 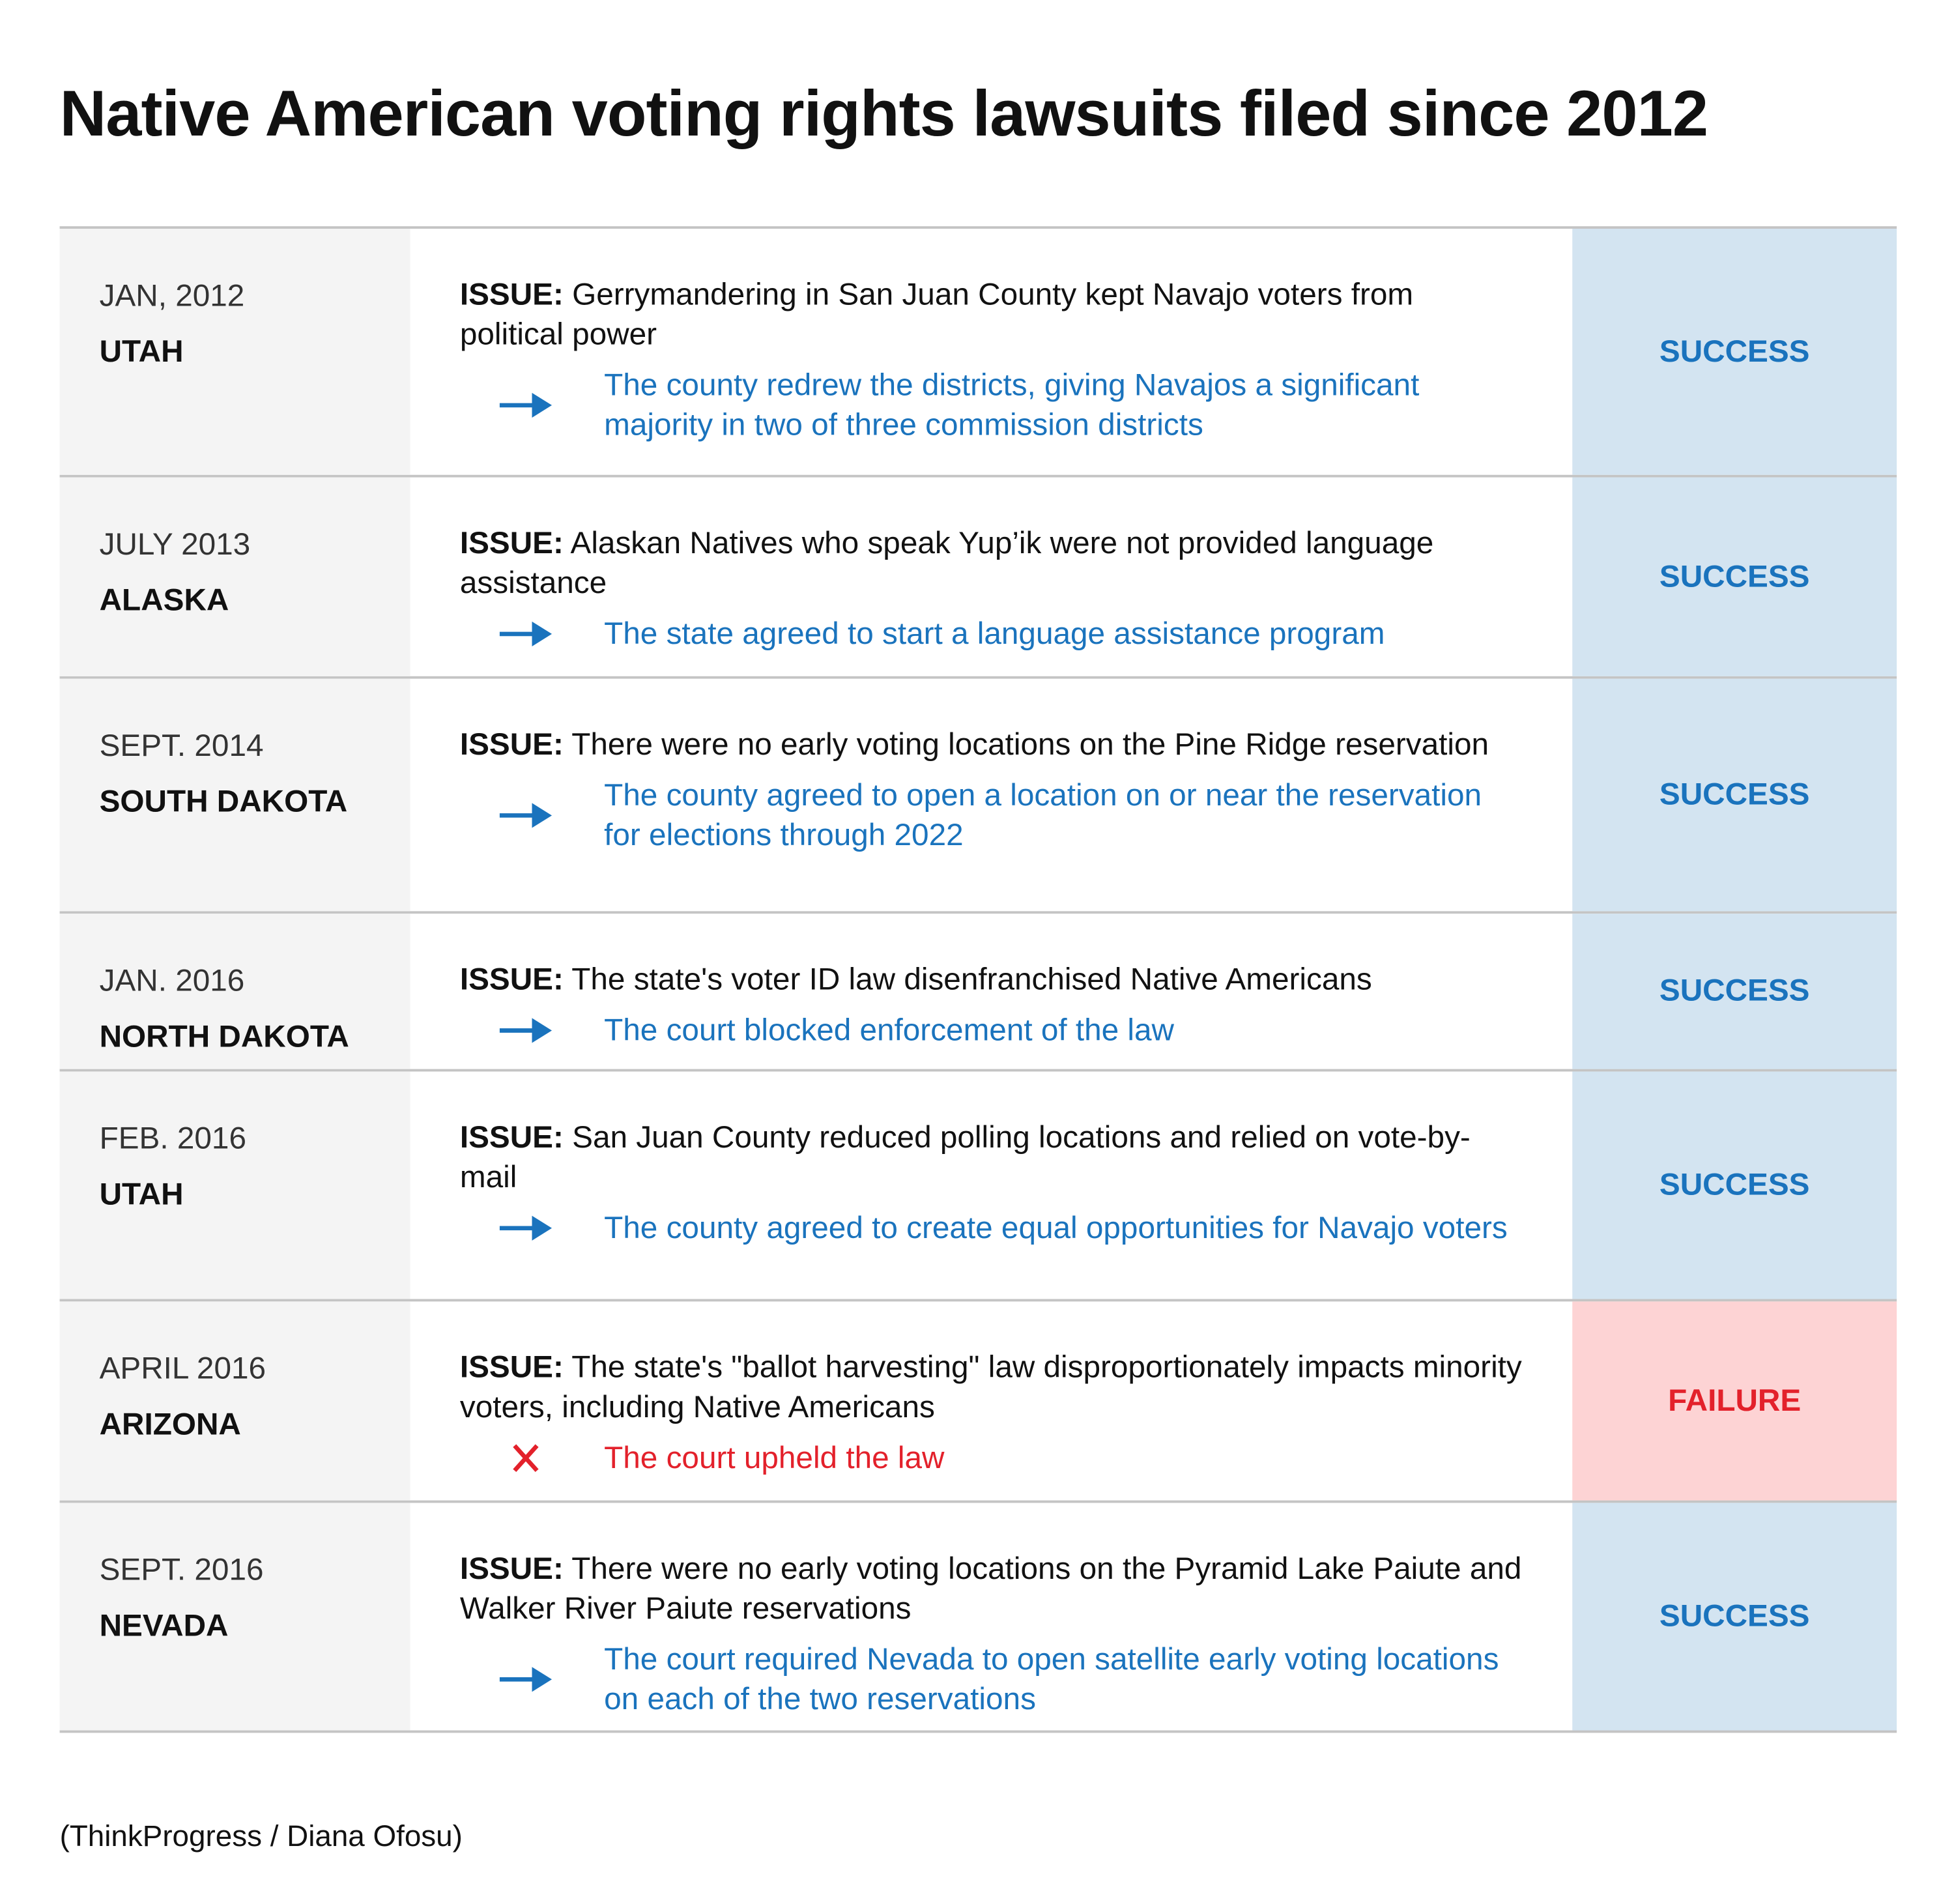 I want to click on date-cell: JAN. 2016 NORTH DAKOTA, so click(x=234, y=992).